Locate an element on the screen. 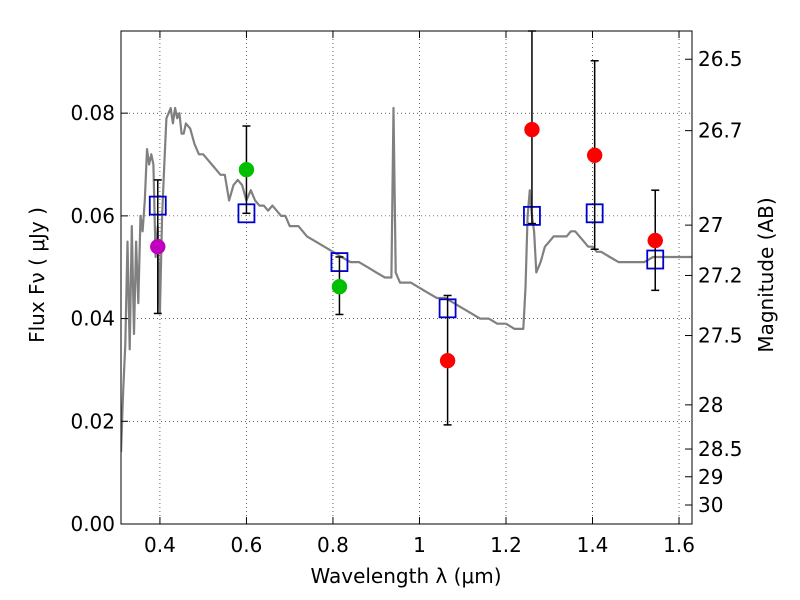 This screenshot has height=600, width=800. observed-point-h is located at coordinates (655, 240).